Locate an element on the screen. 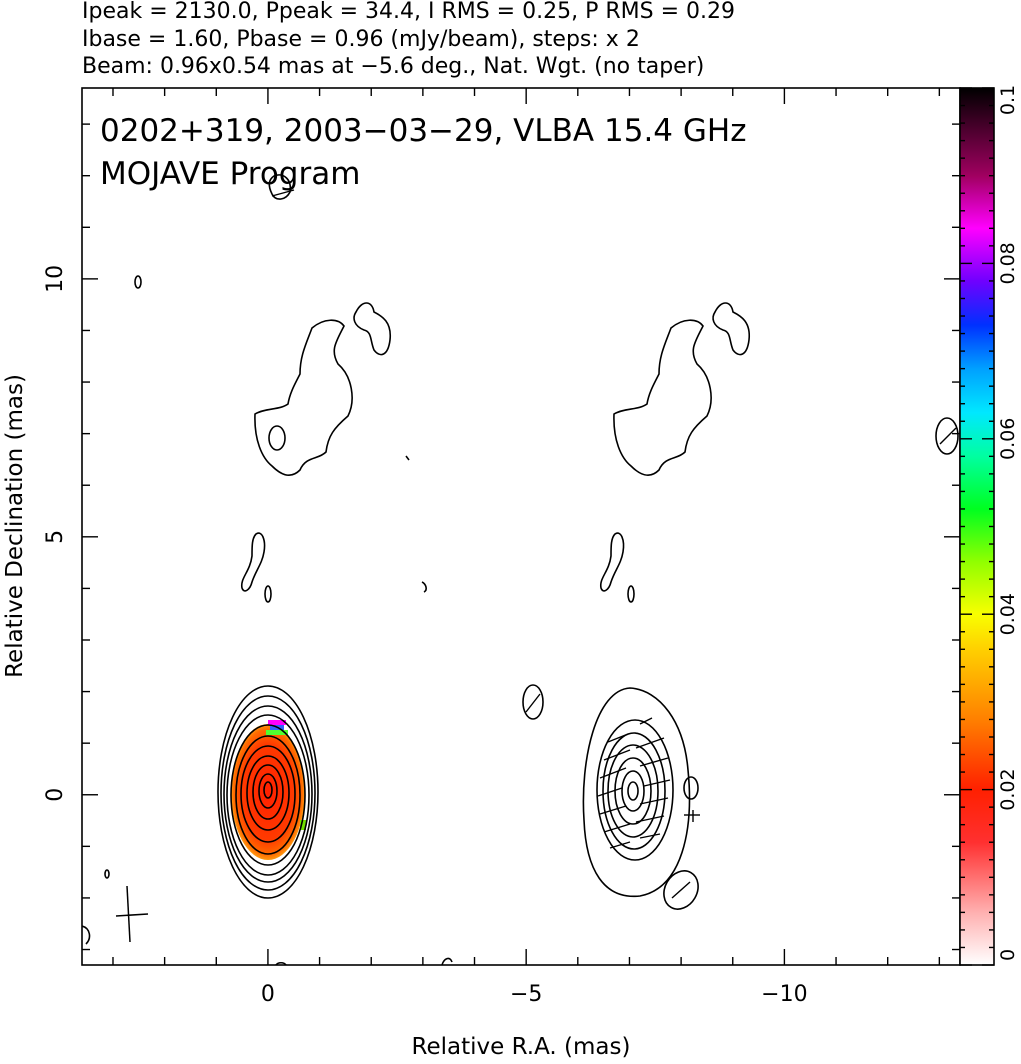 This screenshot has width=1021, height=1064. y-tick-label: 5 is located at coordinates (55, 537).